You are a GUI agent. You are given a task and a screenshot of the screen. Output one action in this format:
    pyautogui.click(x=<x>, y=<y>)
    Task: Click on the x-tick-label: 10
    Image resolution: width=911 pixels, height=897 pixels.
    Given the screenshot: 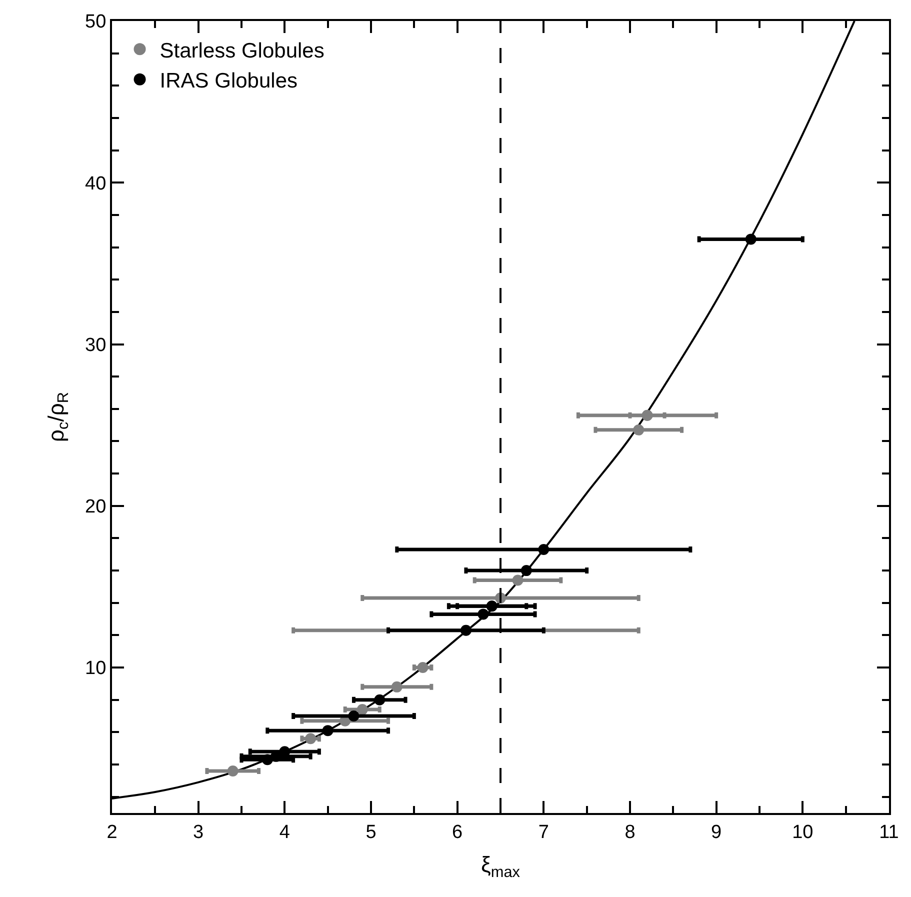 What is the action you would take?
    pyautogui.click(x=803, y=832)
    